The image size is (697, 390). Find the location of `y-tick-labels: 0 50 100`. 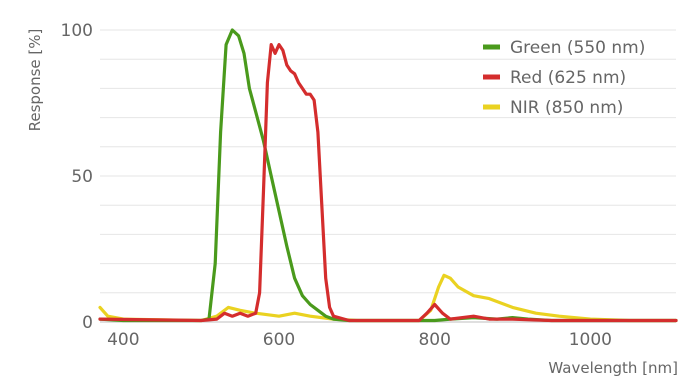

y-tick-labels: 0 50 100 is located at coordinates (77, 177).